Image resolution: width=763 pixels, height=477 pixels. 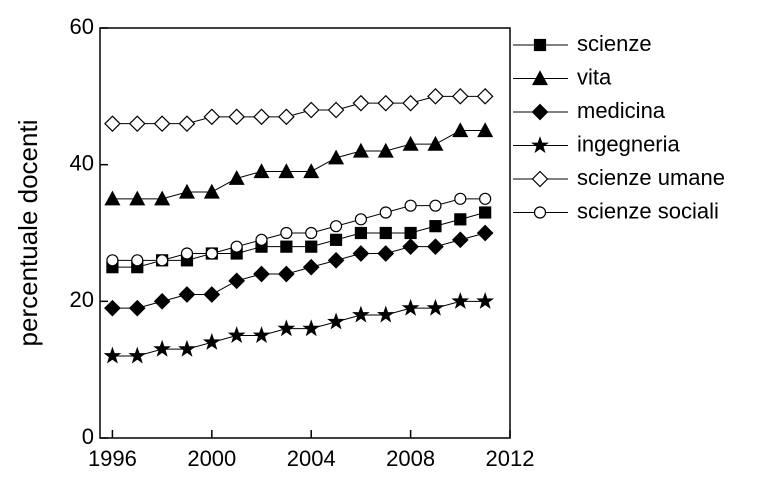 What do you see at coordinates (629, 143) in the screenshot?
I see `legend-label: ingegneria` at bounding box center [629, 143].